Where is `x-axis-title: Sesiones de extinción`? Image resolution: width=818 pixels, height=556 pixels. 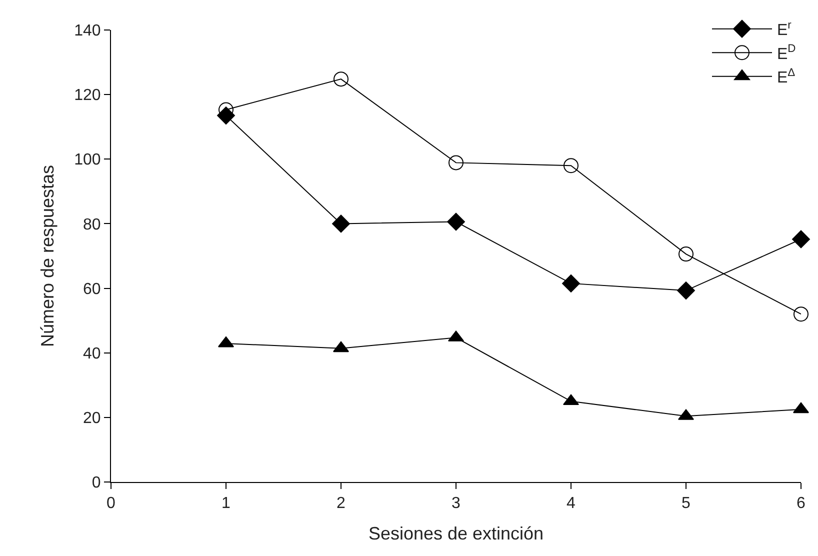
x-axis-title: Sesiones de extinción is located at coordinates (456, 533).